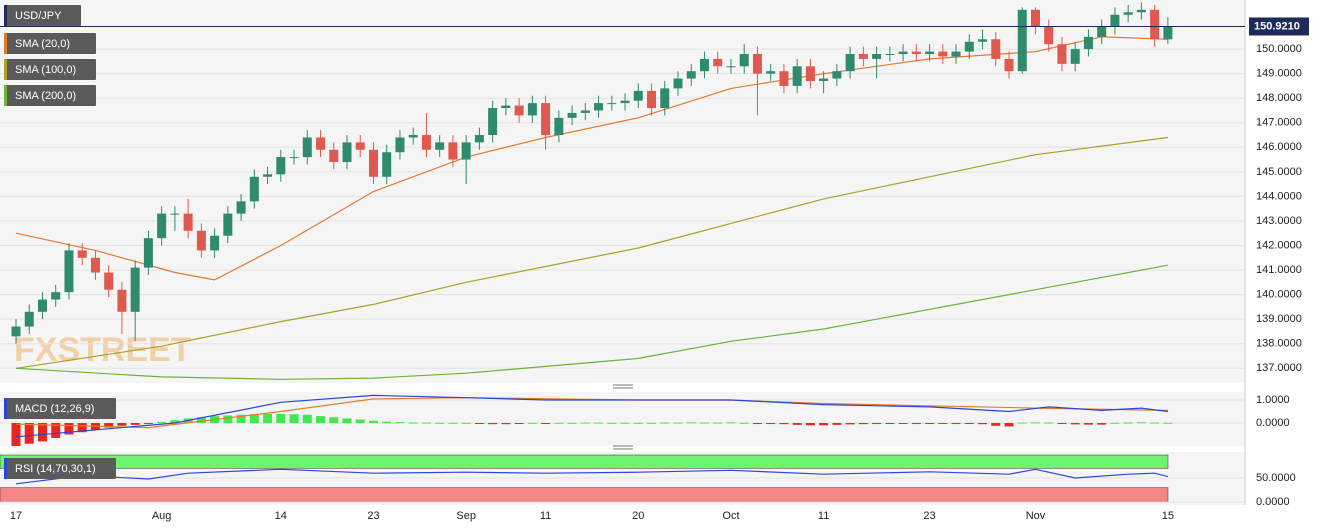  Describe the element at coordinates (592, 476) in the screenshot. I see `rsi-line` at that location.